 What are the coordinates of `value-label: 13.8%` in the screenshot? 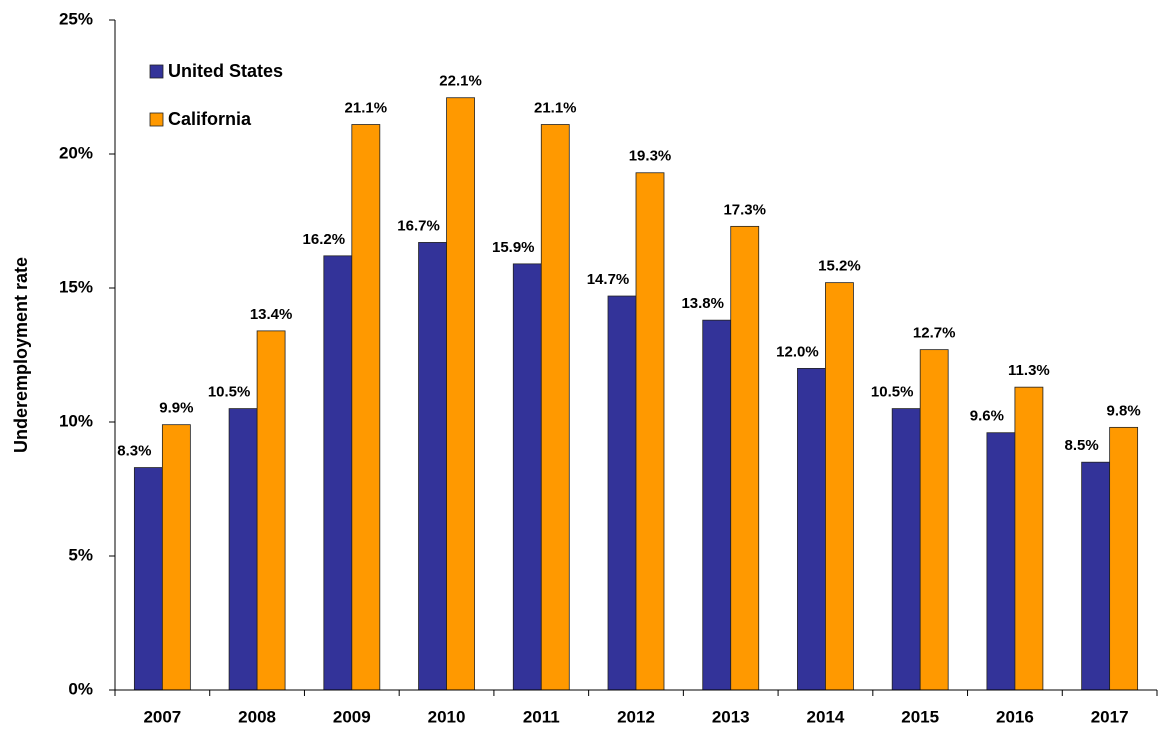 It's located at (702, 303).